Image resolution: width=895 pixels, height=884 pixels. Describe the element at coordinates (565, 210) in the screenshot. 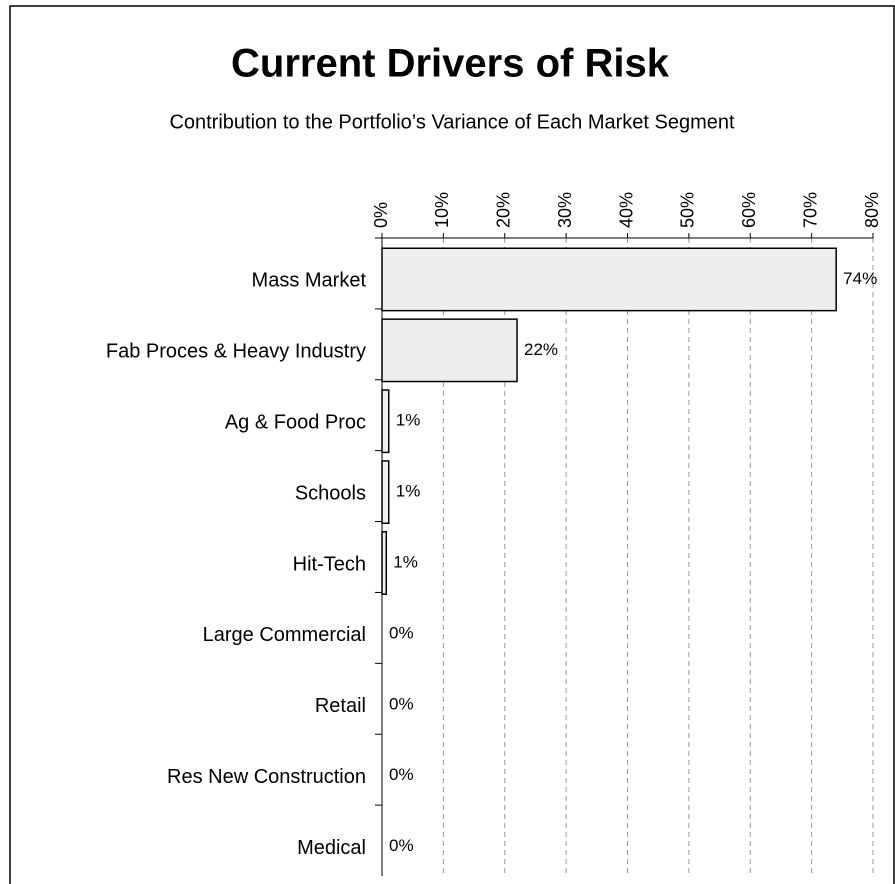

I see `x-tick-label: 30%` at that location.